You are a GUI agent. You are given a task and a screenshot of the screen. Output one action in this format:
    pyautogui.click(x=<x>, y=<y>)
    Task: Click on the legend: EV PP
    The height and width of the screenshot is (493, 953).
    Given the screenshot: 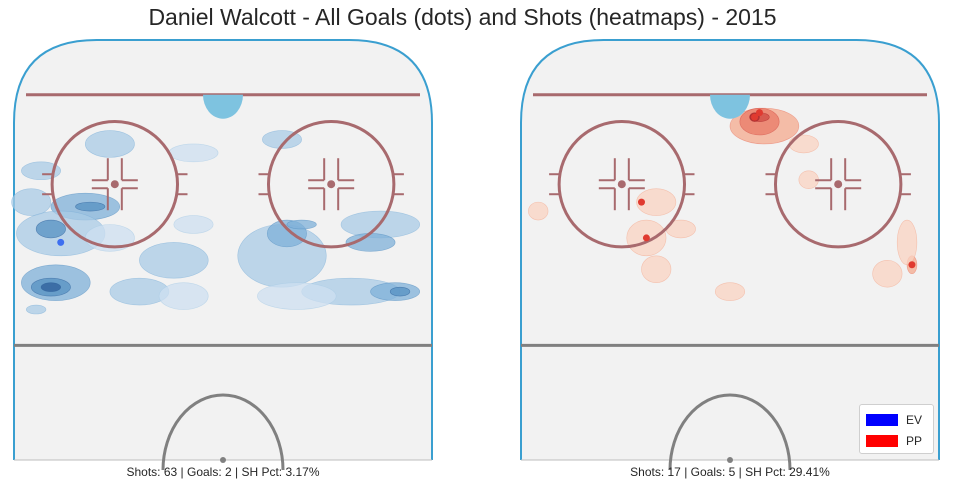 What is the action you would take?
    pyautogui.click(x=896, y=429)
    